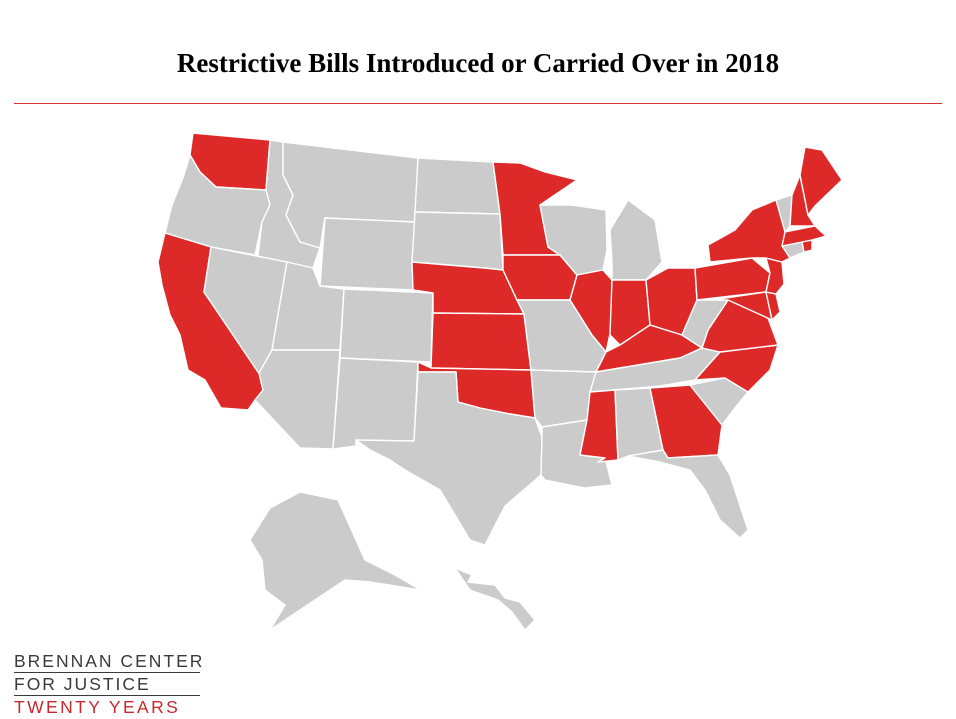  I want to click on state-mississippi, so click(599, 426).